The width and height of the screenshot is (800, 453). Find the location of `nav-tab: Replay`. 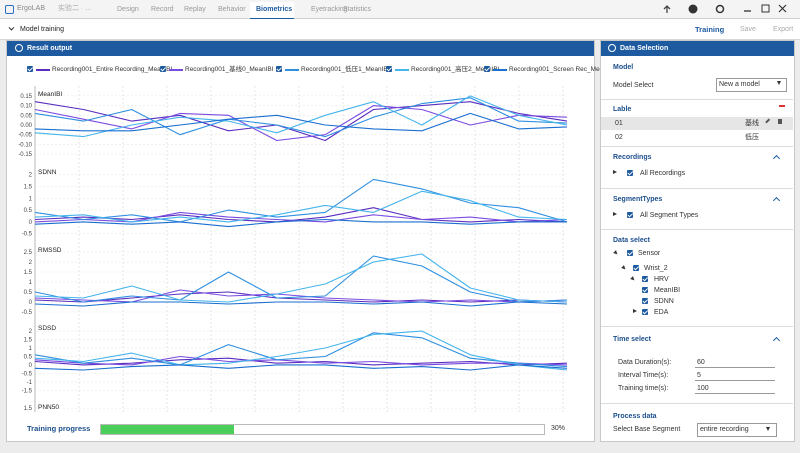

nav-tab: Replay is located at coordinates (195, 9).